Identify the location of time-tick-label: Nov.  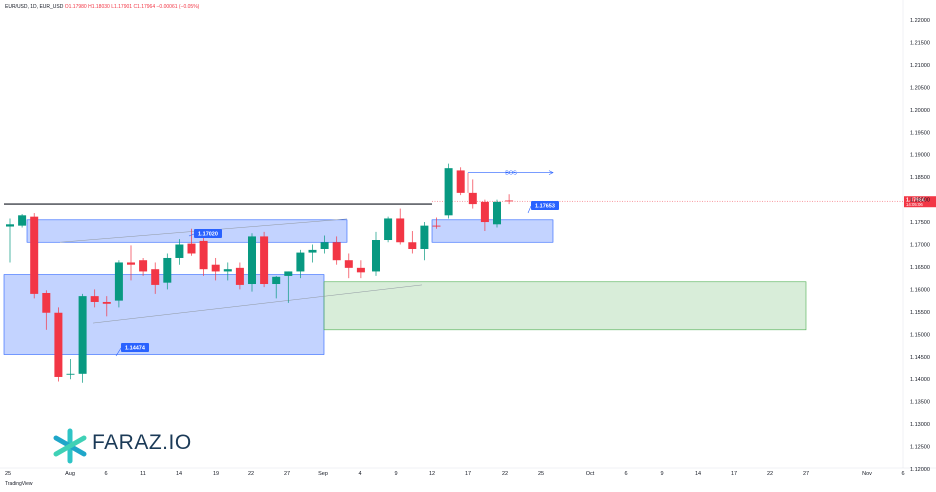
(867, 474).